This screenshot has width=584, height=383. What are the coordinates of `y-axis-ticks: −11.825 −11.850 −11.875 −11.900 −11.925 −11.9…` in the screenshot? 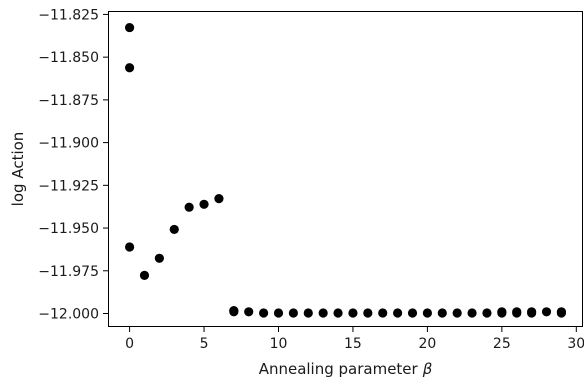 It's located at (73, 164).